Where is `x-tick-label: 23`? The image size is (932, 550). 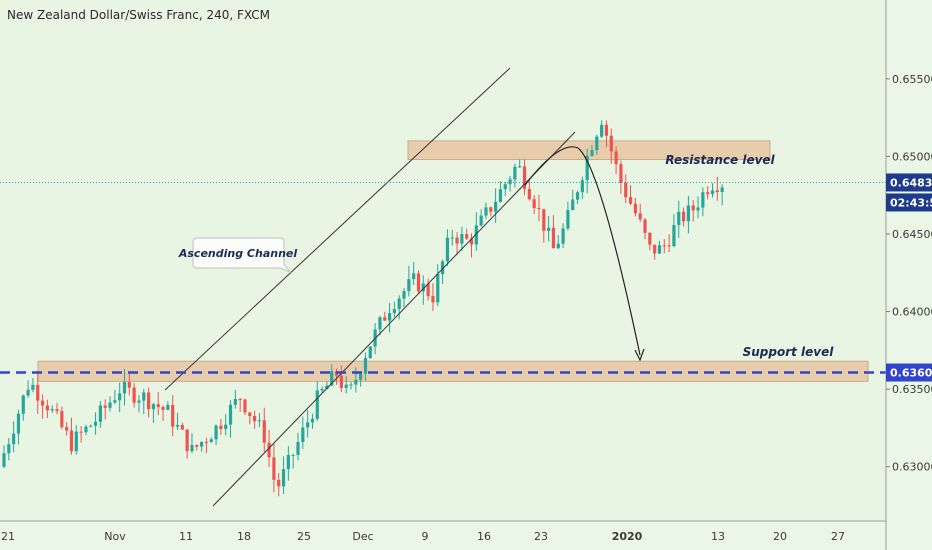
x-tick-label: 23 is located at coordinates (541, 536).